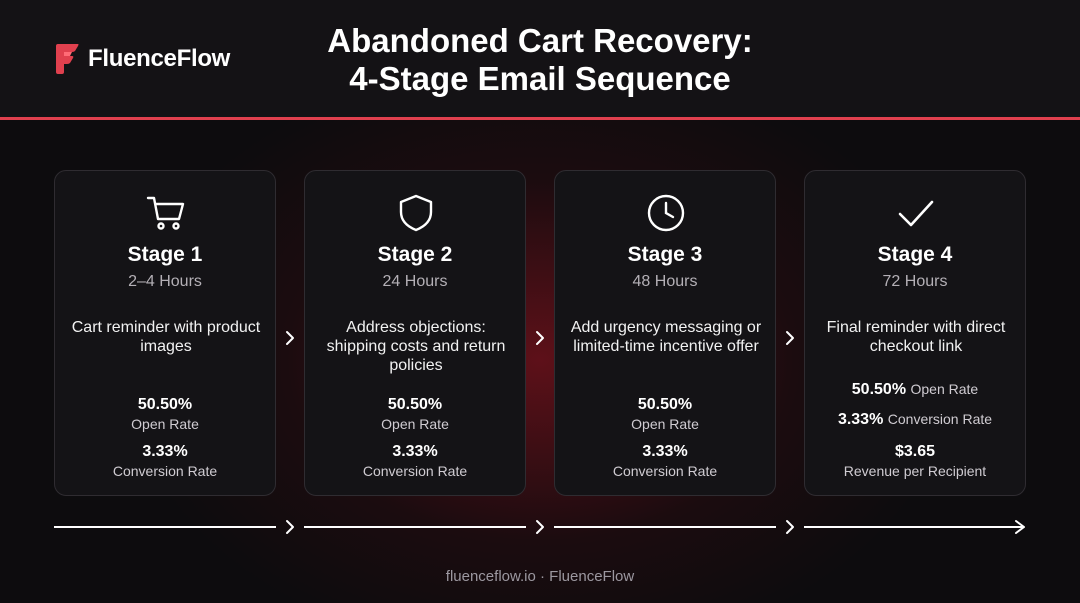 This screenshot has height=603, width=1080. What do you see at coordinates (665, 254) in the screenshot?
I see `stage-label: Stage 3` at bounding box center [665, 254].